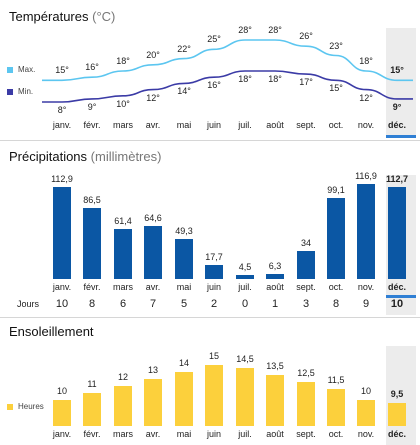 The image size is (420, 445). Describe the element at coordinates (153, 434) in the screenshot. I see `sunshine-month-label: avr.` at that location.